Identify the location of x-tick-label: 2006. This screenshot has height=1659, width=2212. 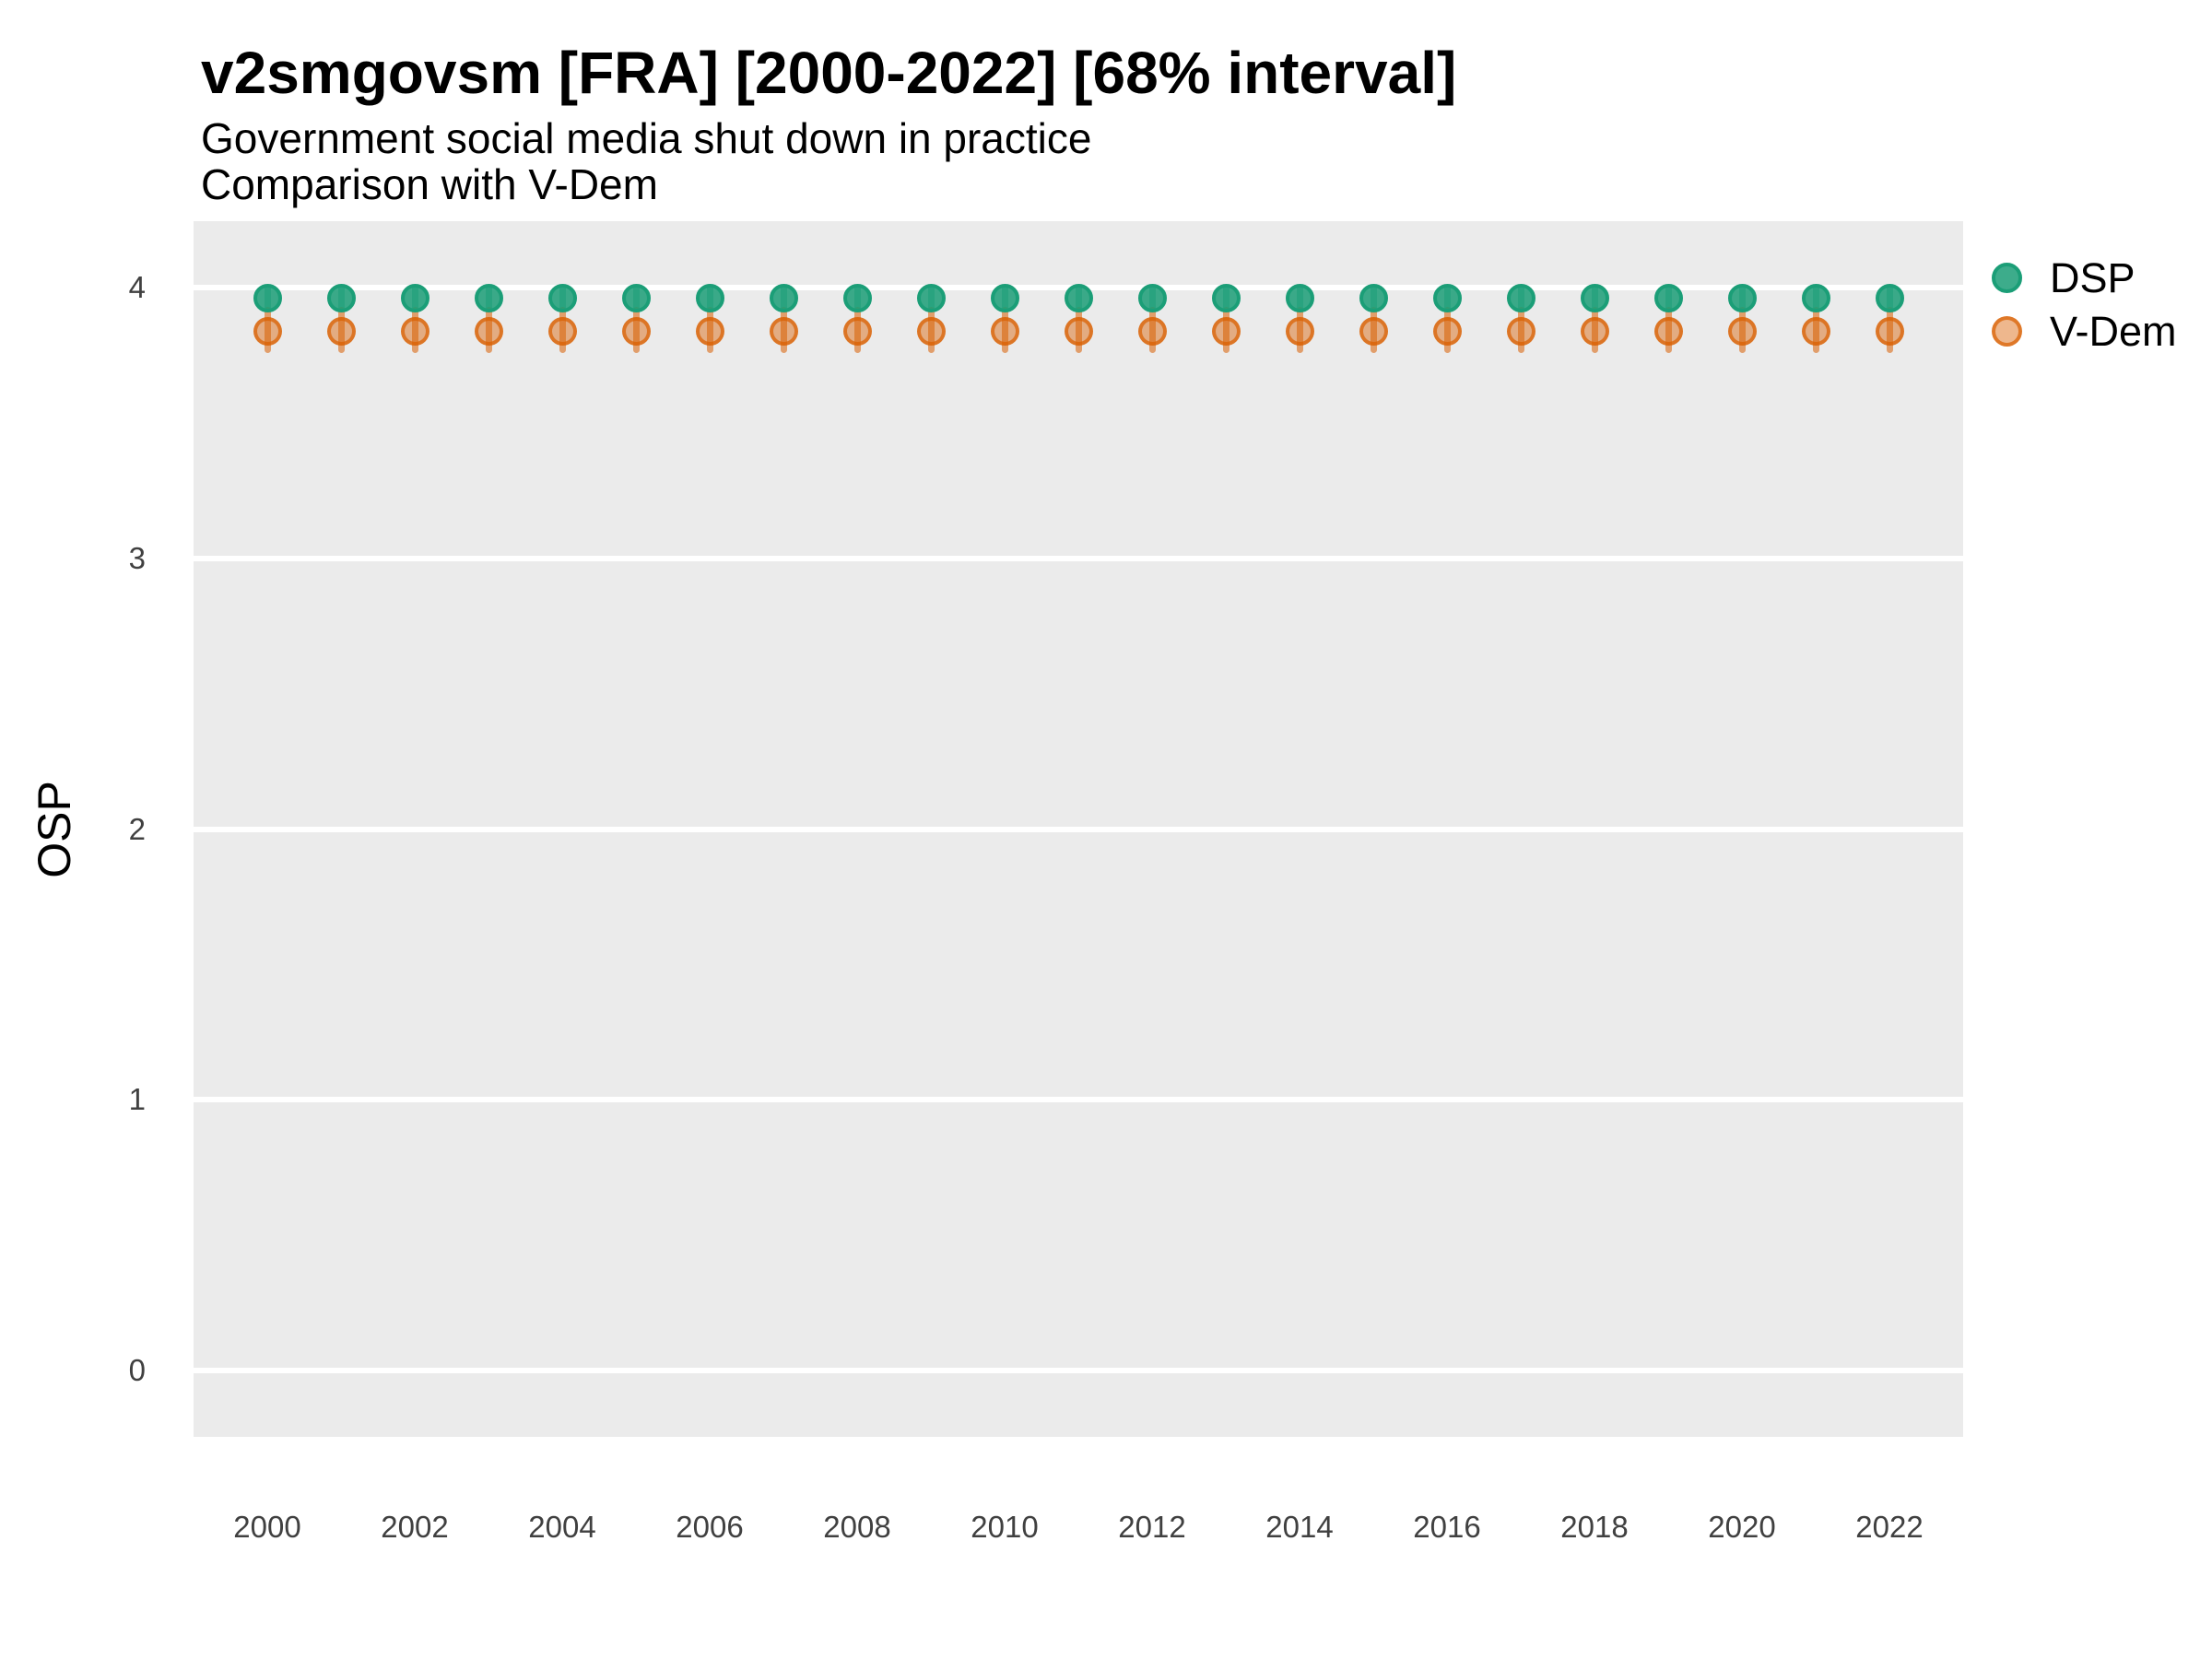
(710, 1527).